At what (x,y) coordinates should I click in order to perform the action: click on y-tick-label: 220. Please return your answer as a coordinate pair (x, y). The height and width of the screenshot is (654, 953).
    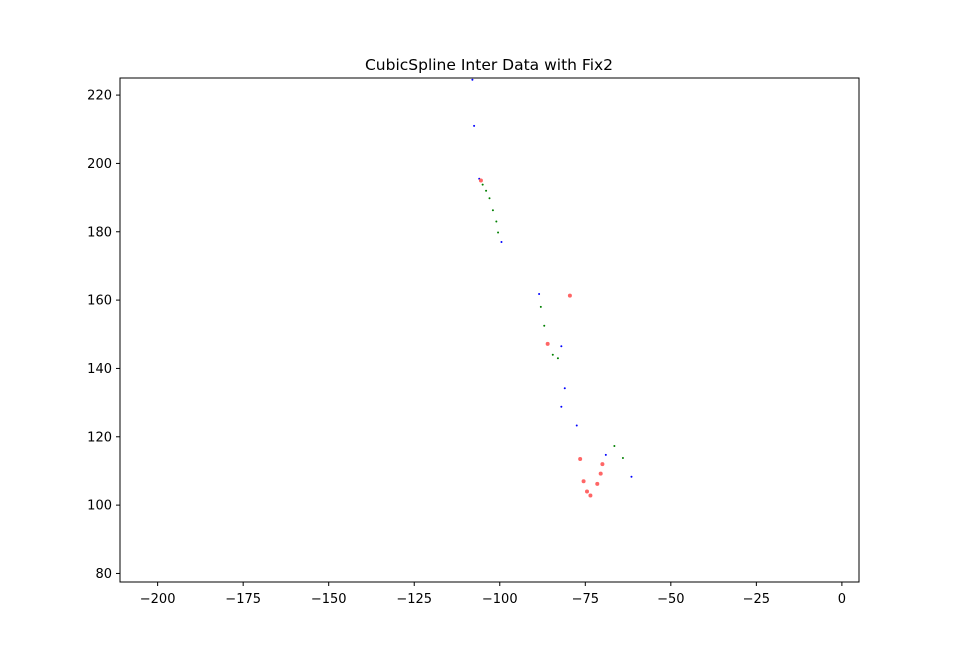
    Looking at the image, I should click on (99, 96).